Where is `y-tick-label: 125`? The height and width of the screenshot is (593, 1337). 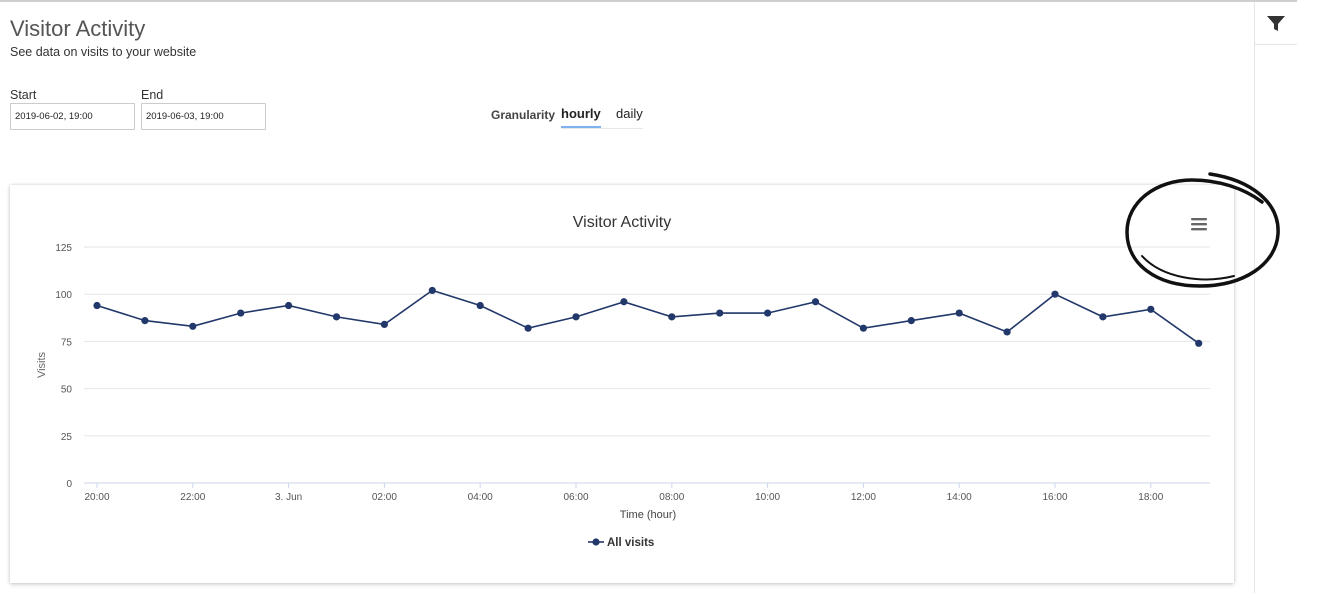
y-tick-label: 125 is located at coordinates (63, 248).